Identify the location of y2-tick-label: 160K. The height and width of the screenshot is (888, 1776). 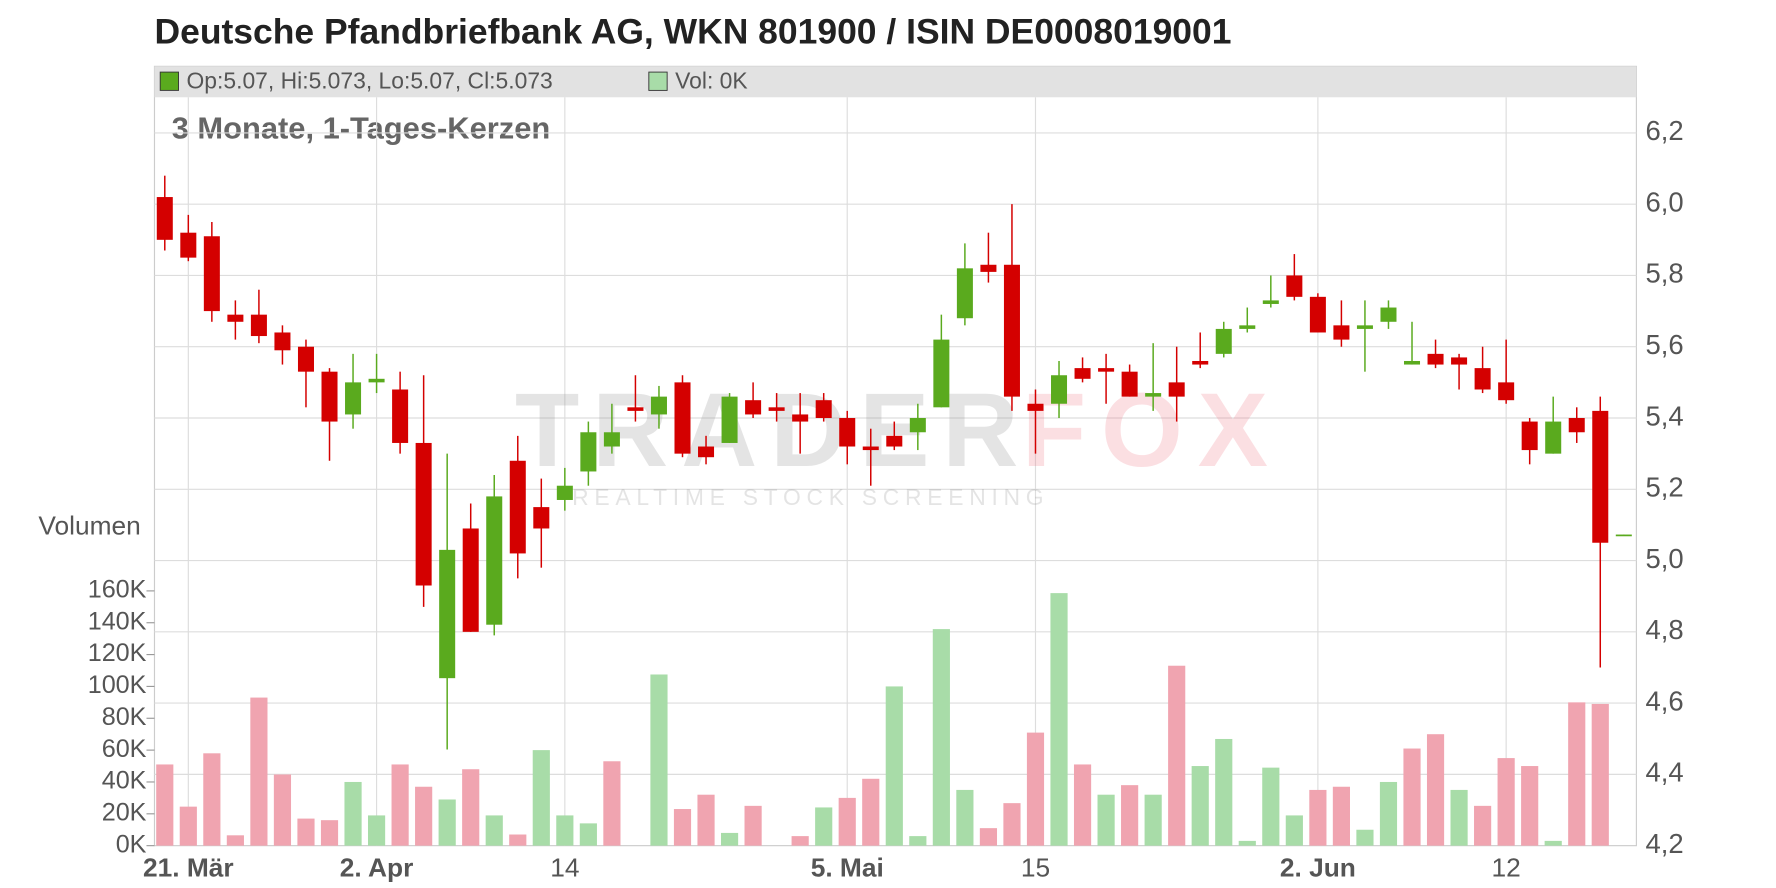
(117, 590).